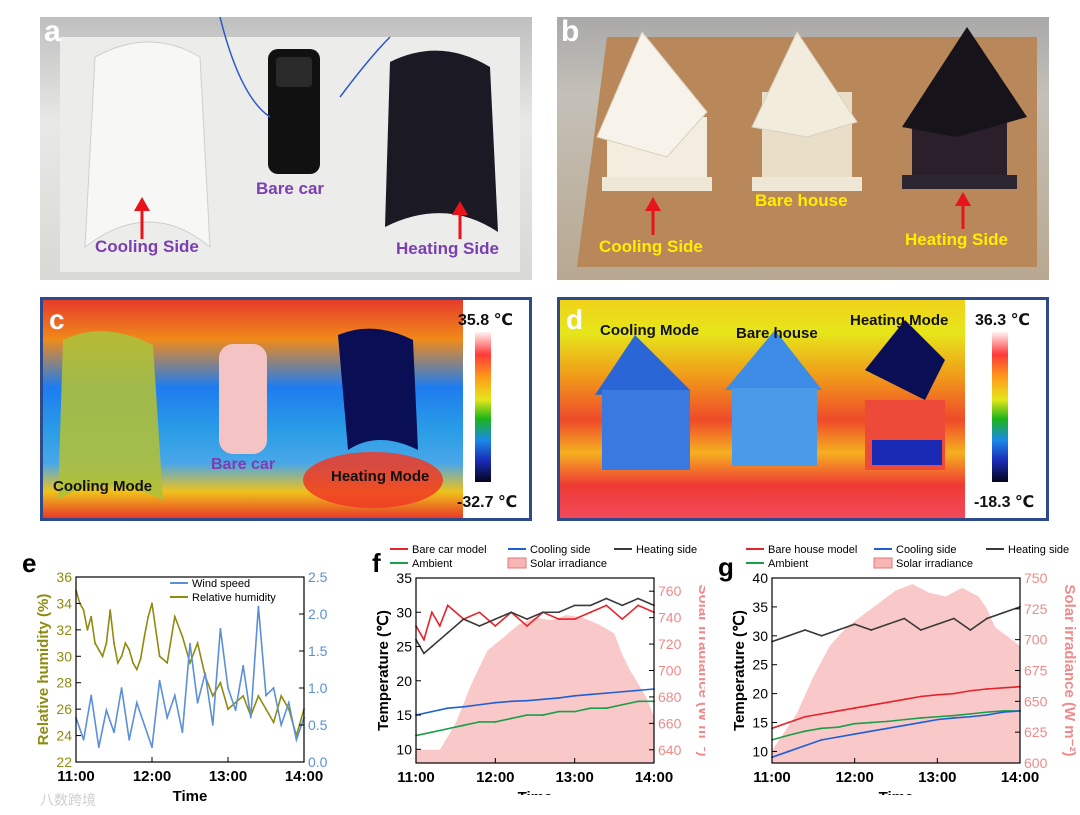 The width and height of the screenshot is (1080, 815). What do you see at coordinates (1036, 578) in the screenshot?
I see `y2-tick-label: 750` at bounding box center [1036, 578].